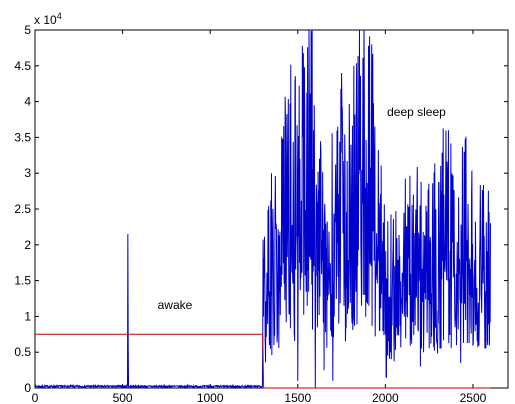  What do you see at coordinates (210, 397) in the screenshot?
I see `x-tick-label: 1000` at bounding box center [210, 397].